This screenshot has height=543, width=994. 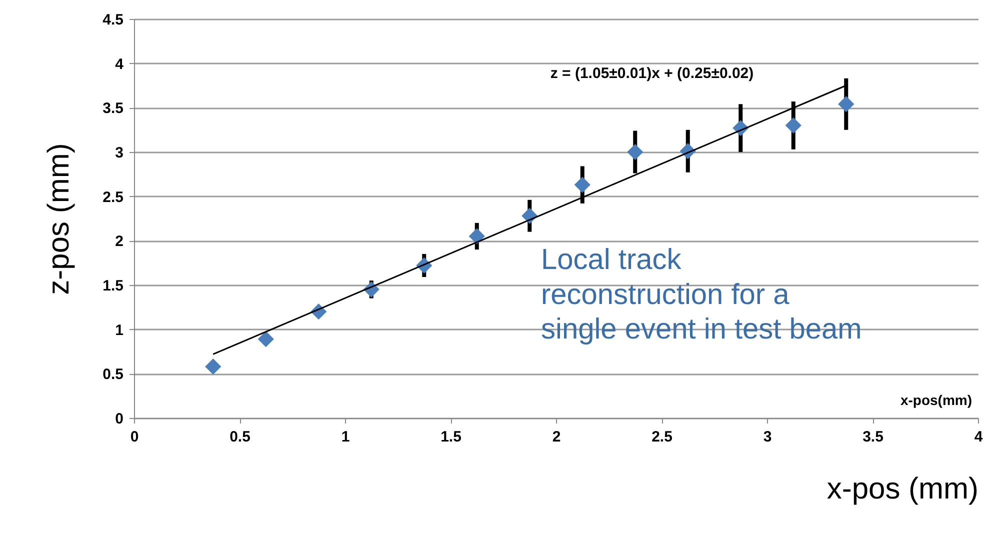 I want to click on x-tick-label: 4, so click(x=979, y=437).